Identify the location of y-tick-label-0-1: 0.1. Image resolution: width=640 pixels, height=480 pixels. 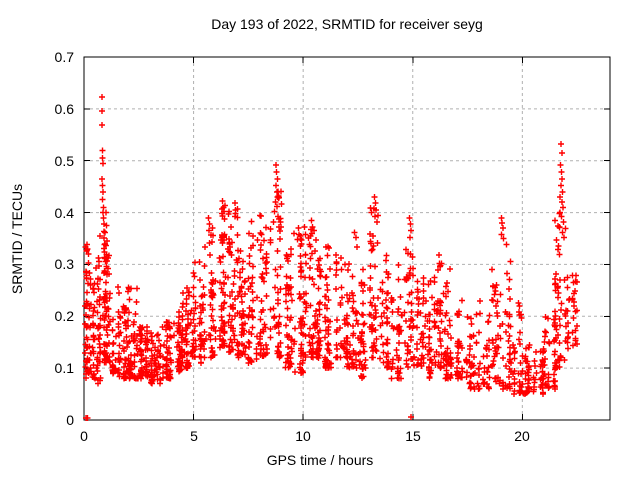
(64, 368).